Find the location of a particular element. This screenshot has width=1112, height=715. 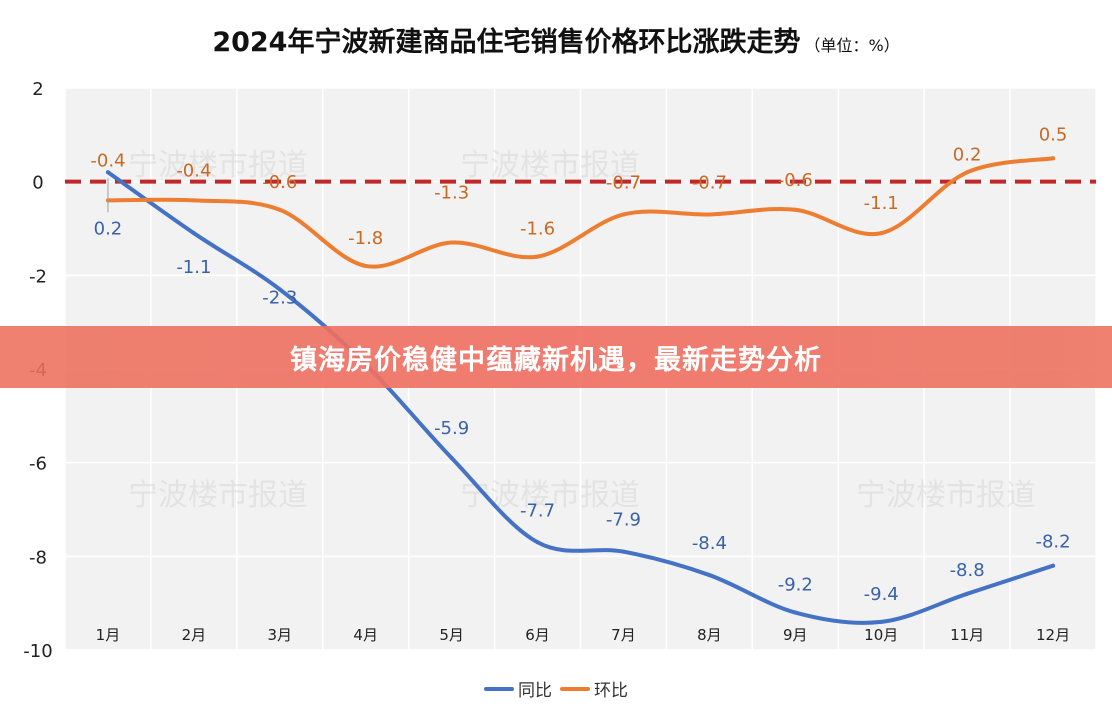

chart-title: 2024年宁波新建商品住宅销售价格环比涨跌走势 （单位：%） is located at coordinates (556, 39).